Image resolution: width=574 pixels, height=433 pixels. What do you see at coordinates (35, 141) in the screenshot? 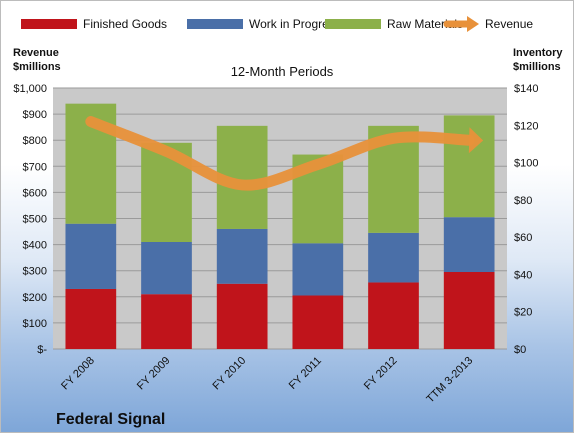
I see `left-tick-label: $800` at bounding box center [35, 141].